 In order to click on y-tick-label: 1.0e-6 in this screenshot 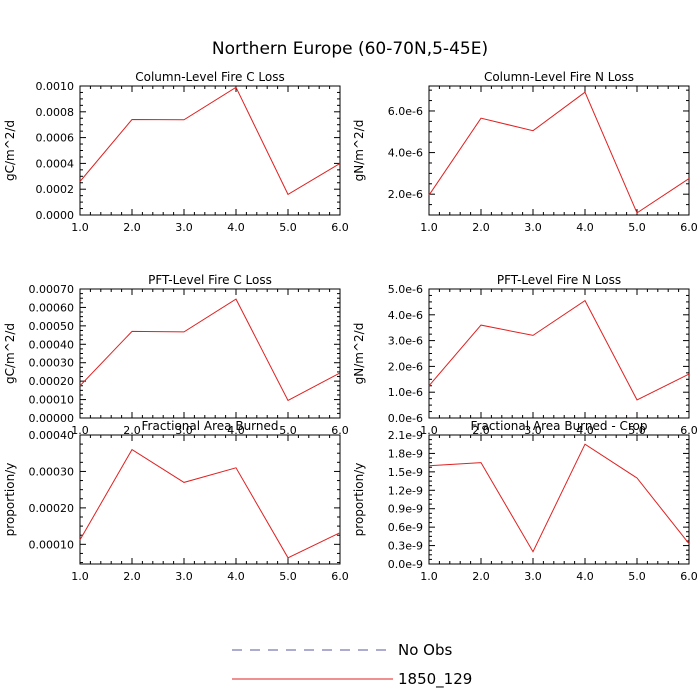, I will do `click(405, 392)`.